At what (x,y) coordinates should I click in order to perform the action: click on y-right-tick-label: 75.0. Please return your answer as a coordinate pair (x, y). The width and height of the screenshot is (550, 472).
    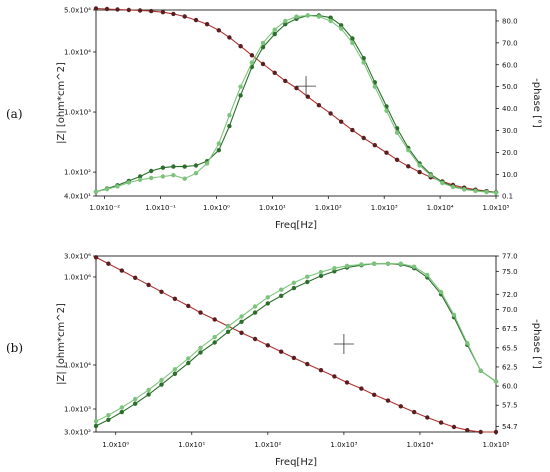
    Looking at the image, I should click on (510, 272).